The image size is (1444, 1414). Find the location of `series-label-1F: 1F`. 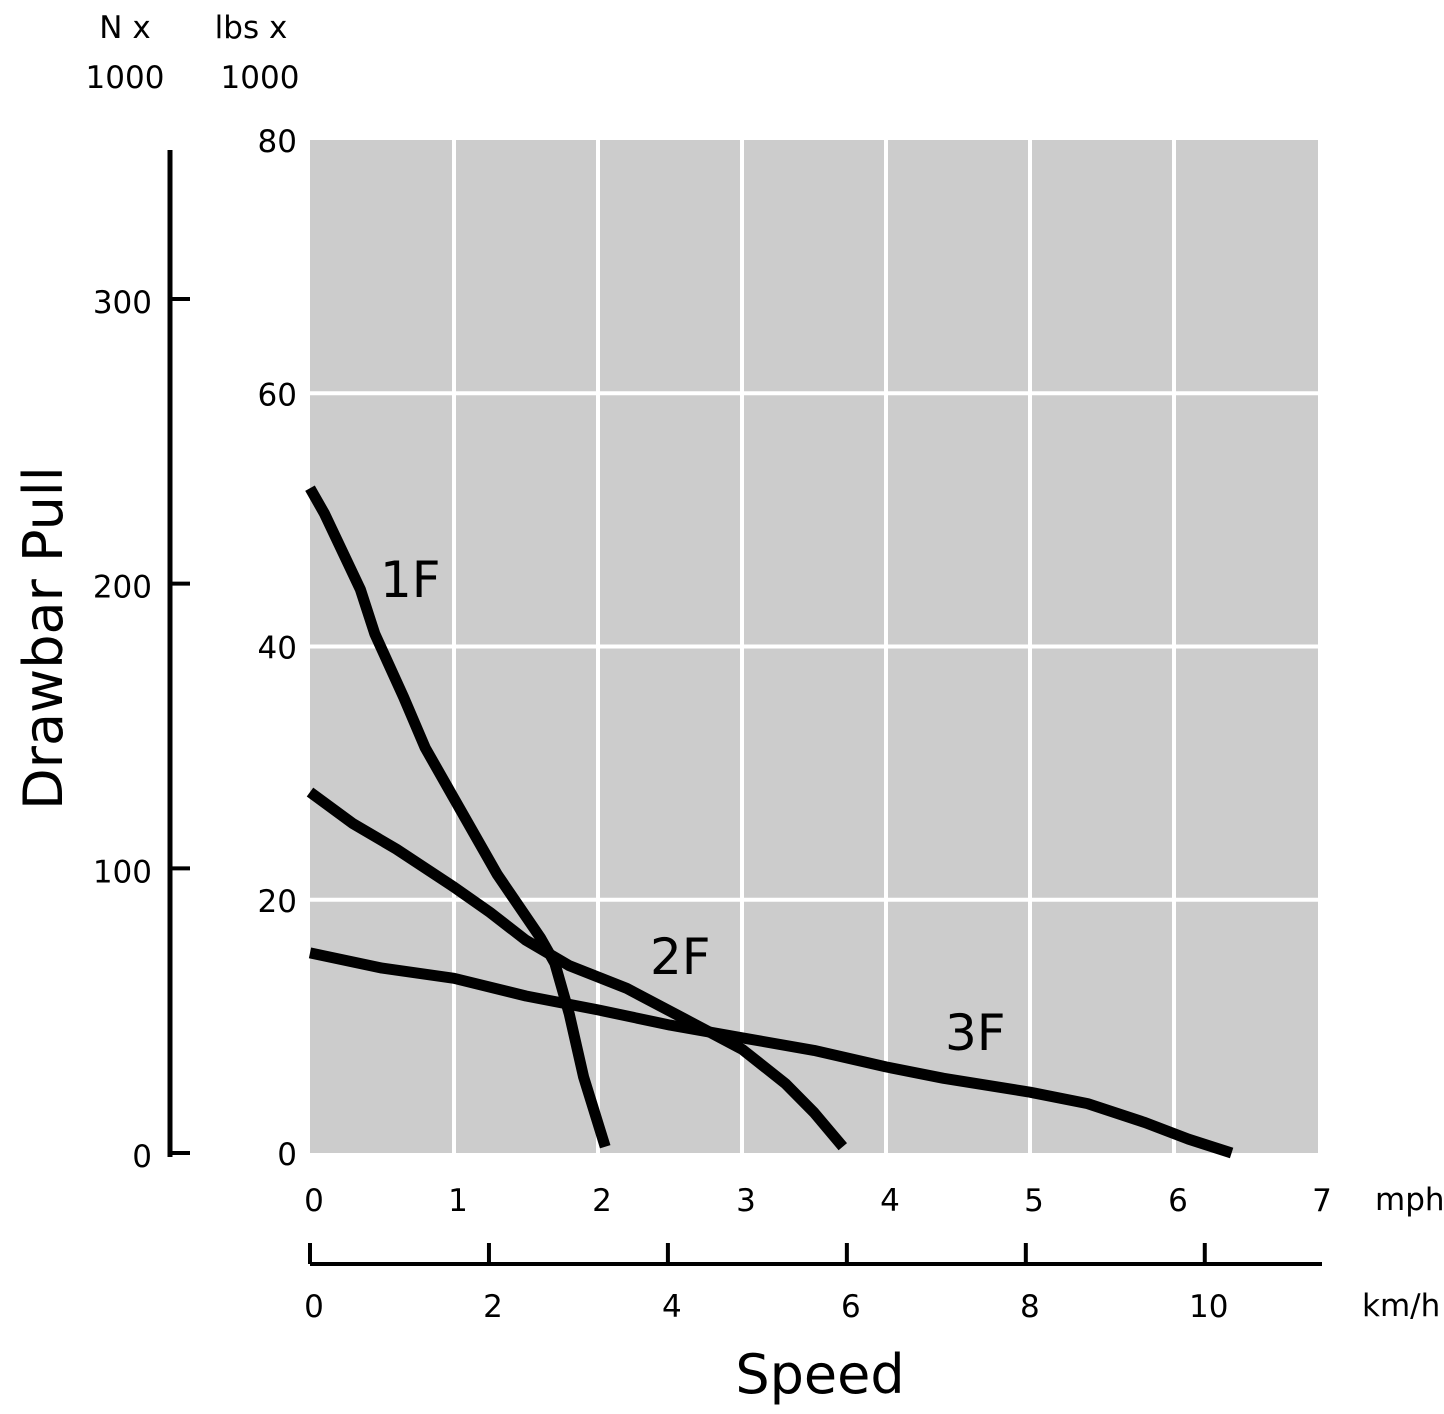

series-label-1F: 1F is located at coordinates (410, 580).